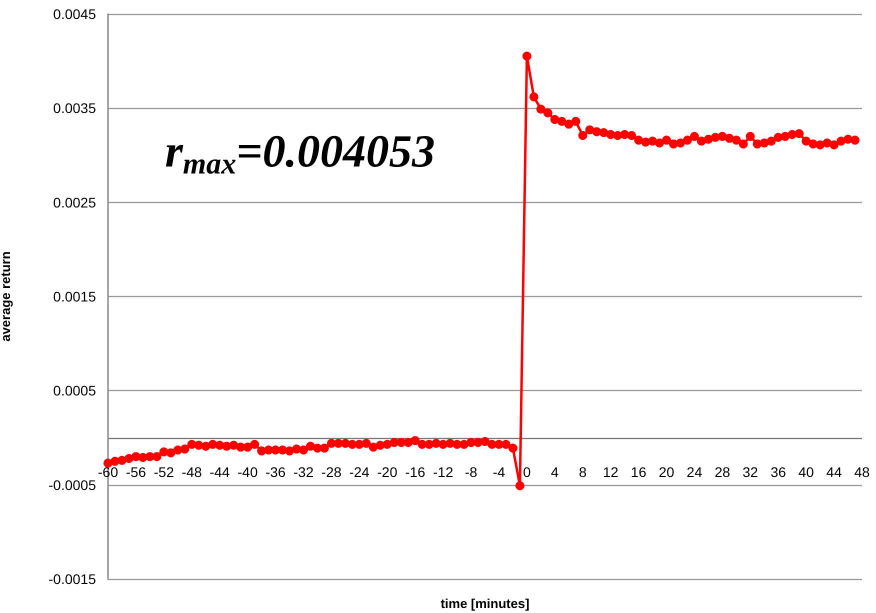  I want to click on x-tick-label: -40, so click(248, 472).